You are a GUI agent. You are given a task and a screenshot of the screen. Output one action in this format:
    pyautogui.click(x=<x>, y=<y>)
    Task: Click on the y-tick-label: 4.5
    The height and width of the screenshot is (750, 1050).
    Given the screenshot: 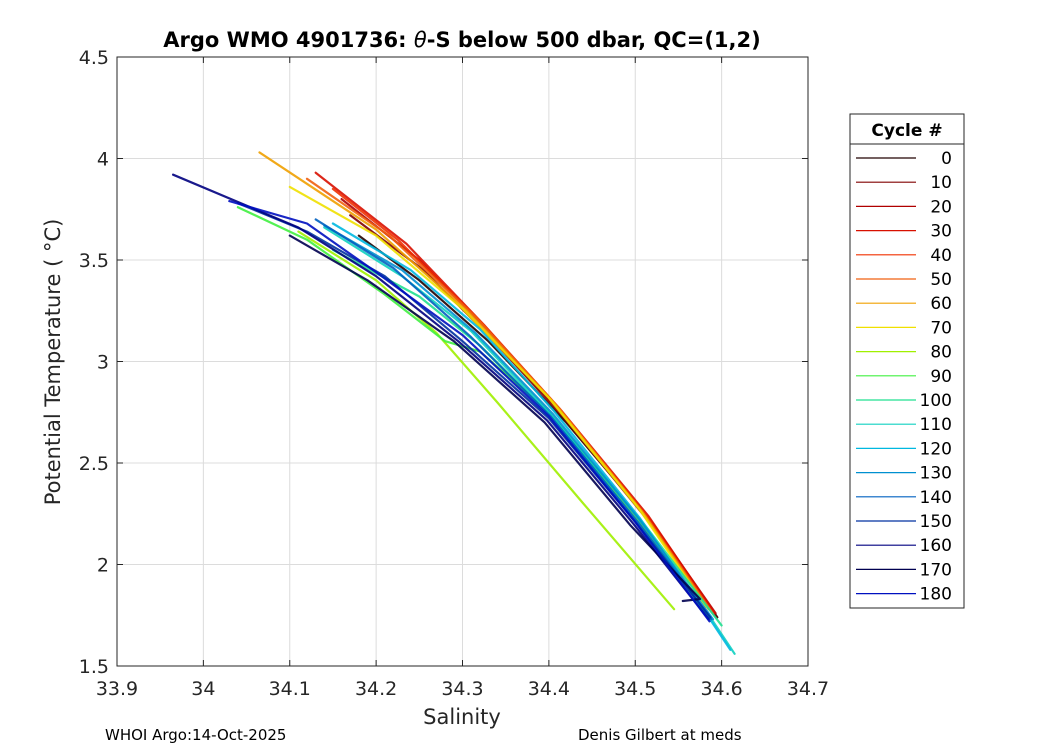 What is the action you would take?
    pyautogui.click(x=94, y=58)
    